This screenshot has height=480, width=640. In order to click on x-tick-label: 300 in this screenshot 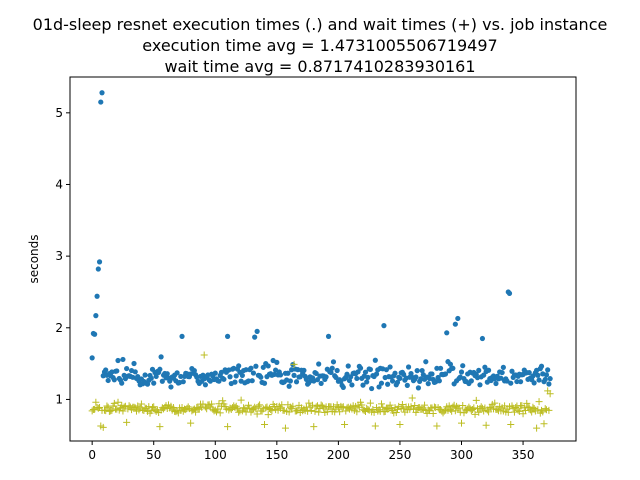, I will do `click(461, 455)`.